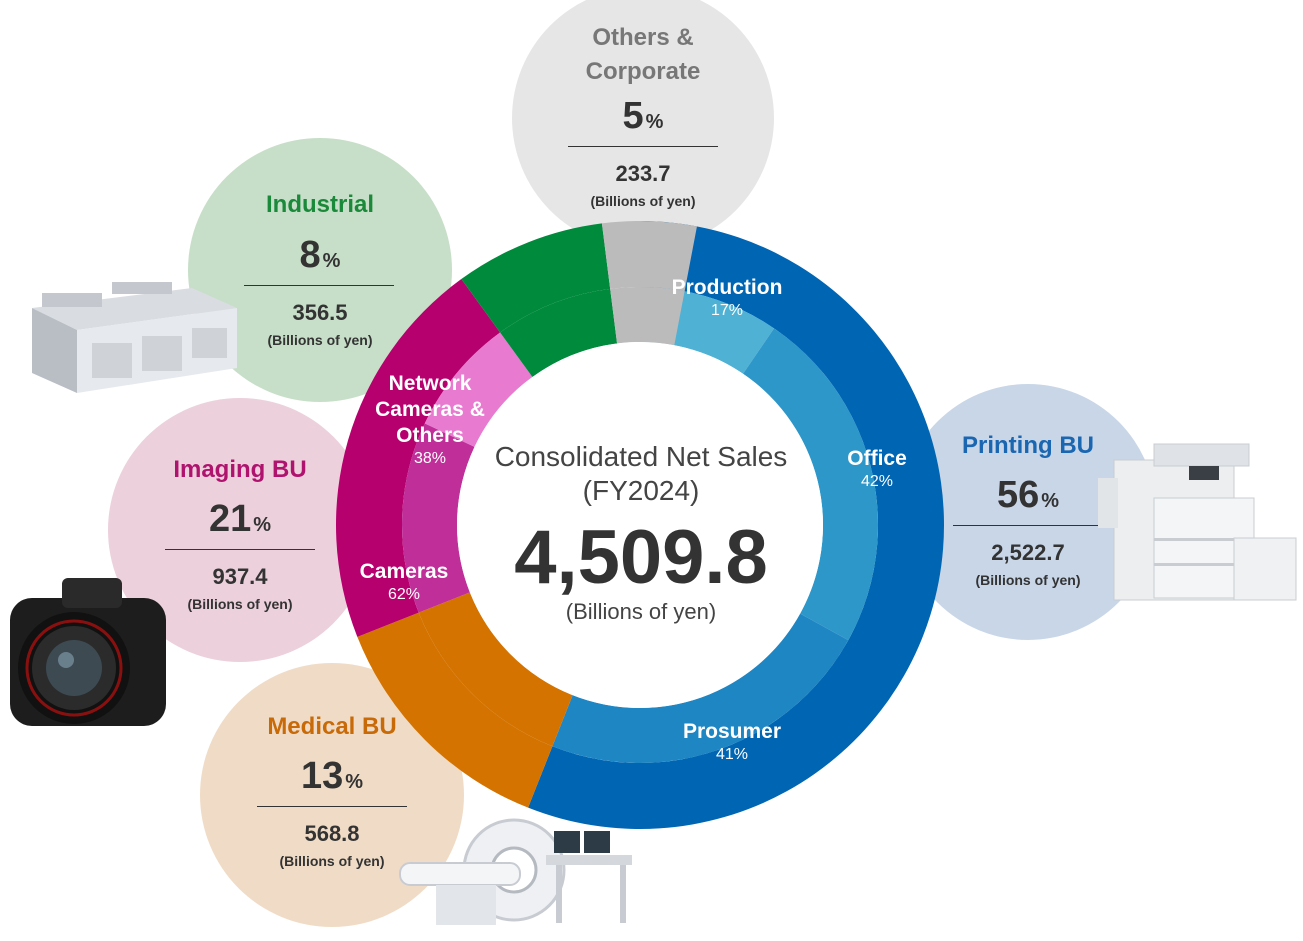  What do you see at coordinates (438, 518) in the screenshot?
I see `inner-slice-cameras` at bounding box center [438, 518].